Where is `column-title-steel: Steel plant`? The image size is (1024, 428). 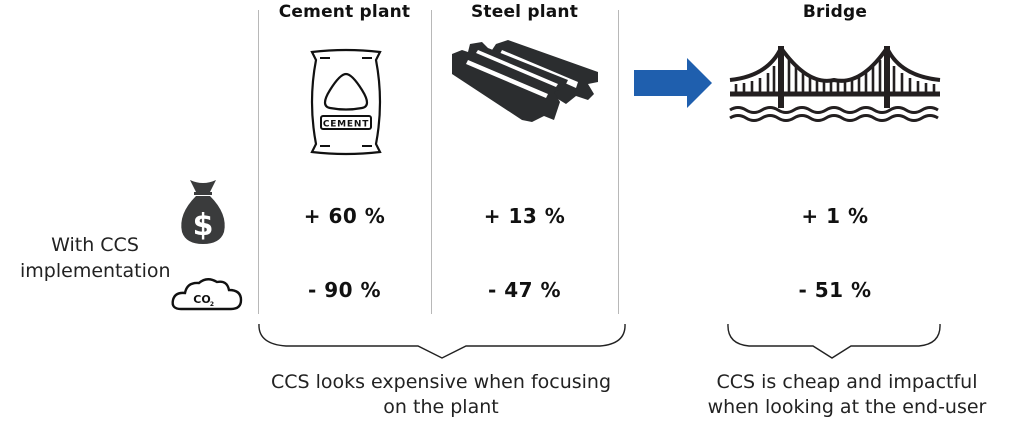
column-title-steel: Steel plant is located at coordinates (524, 12).